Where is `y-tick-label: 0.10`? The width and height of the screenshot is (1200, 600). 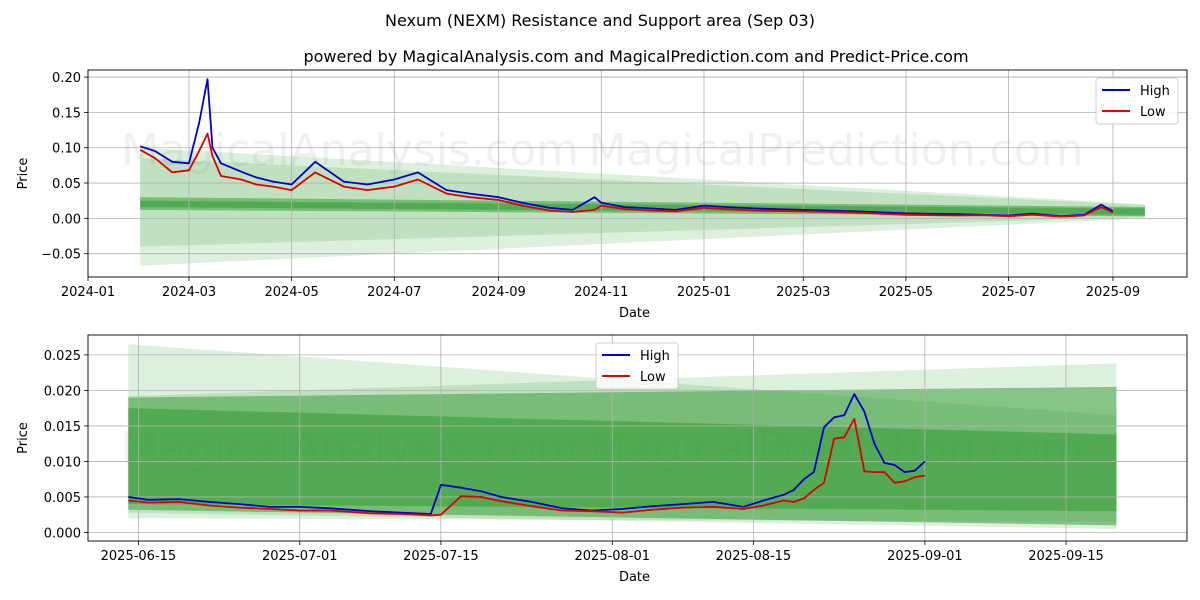 y-tick-label: 0.10 is located at coordinates (66, 149).